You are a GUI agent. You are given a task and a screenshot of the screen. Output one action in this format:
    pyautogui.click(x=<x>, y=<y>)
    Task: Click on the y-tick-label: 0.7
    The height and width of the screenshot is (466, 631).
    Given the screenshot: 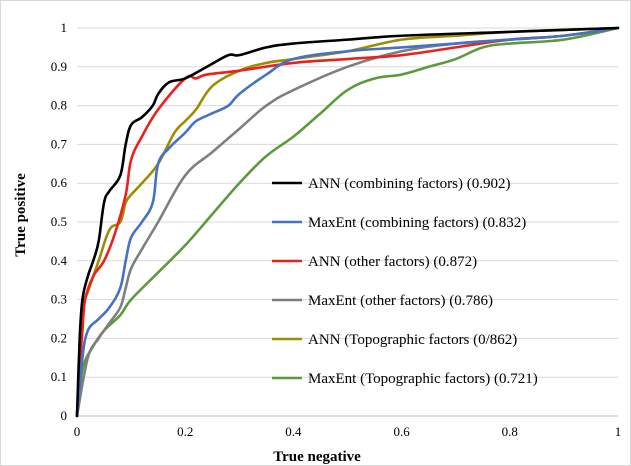 What is the action you would take?
    pyautogui.click(x=59, y=143)
    